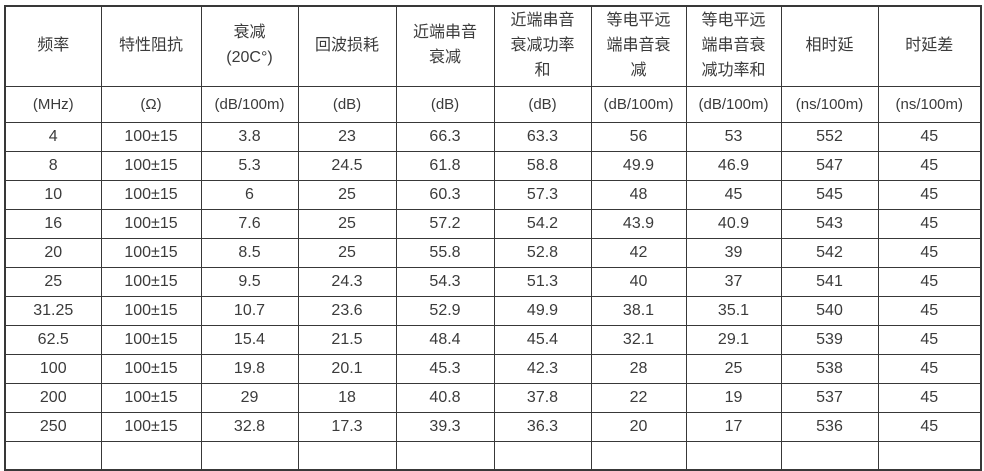 The height and width of the screenshot is (471, 984). Describe the element at coordinates (733, 252) in the screenshot. I see `cell: 39` at that location.